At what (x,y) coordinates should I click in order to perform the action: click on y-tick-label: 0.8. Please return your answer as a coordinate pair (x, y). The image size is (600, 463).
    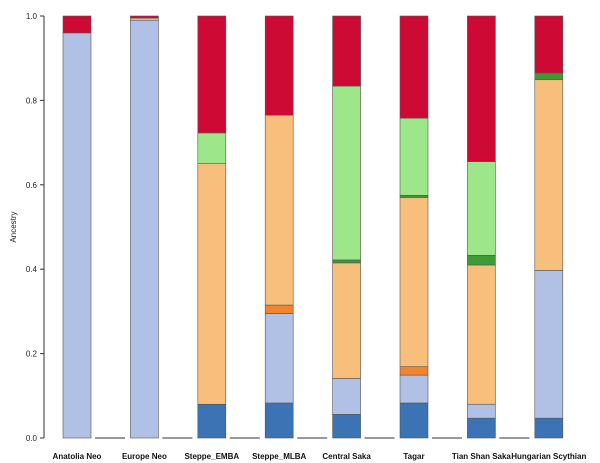
    Looking at the image, I should click on (32, 100).